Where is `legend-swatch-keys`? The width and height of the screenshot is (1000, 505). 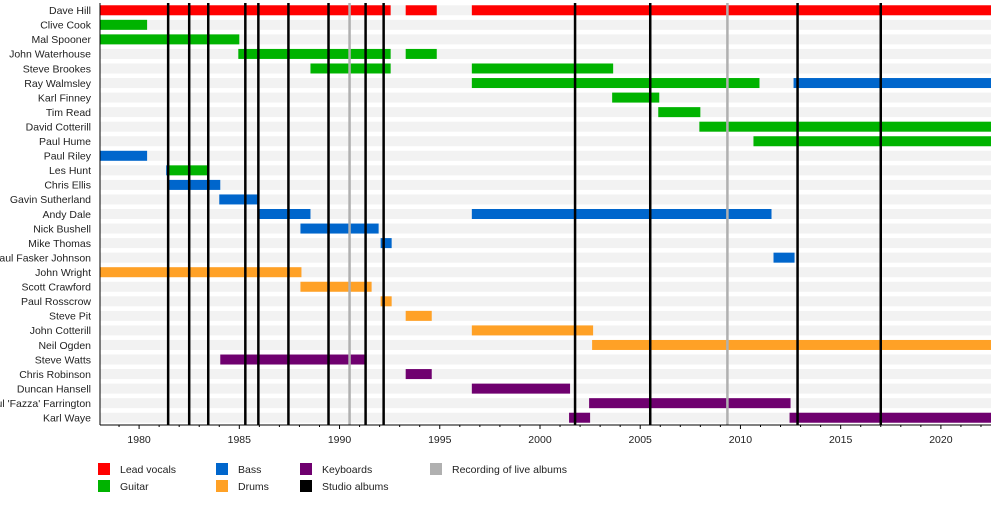
legend-swatch-keys is located at coordinates (306, 469).